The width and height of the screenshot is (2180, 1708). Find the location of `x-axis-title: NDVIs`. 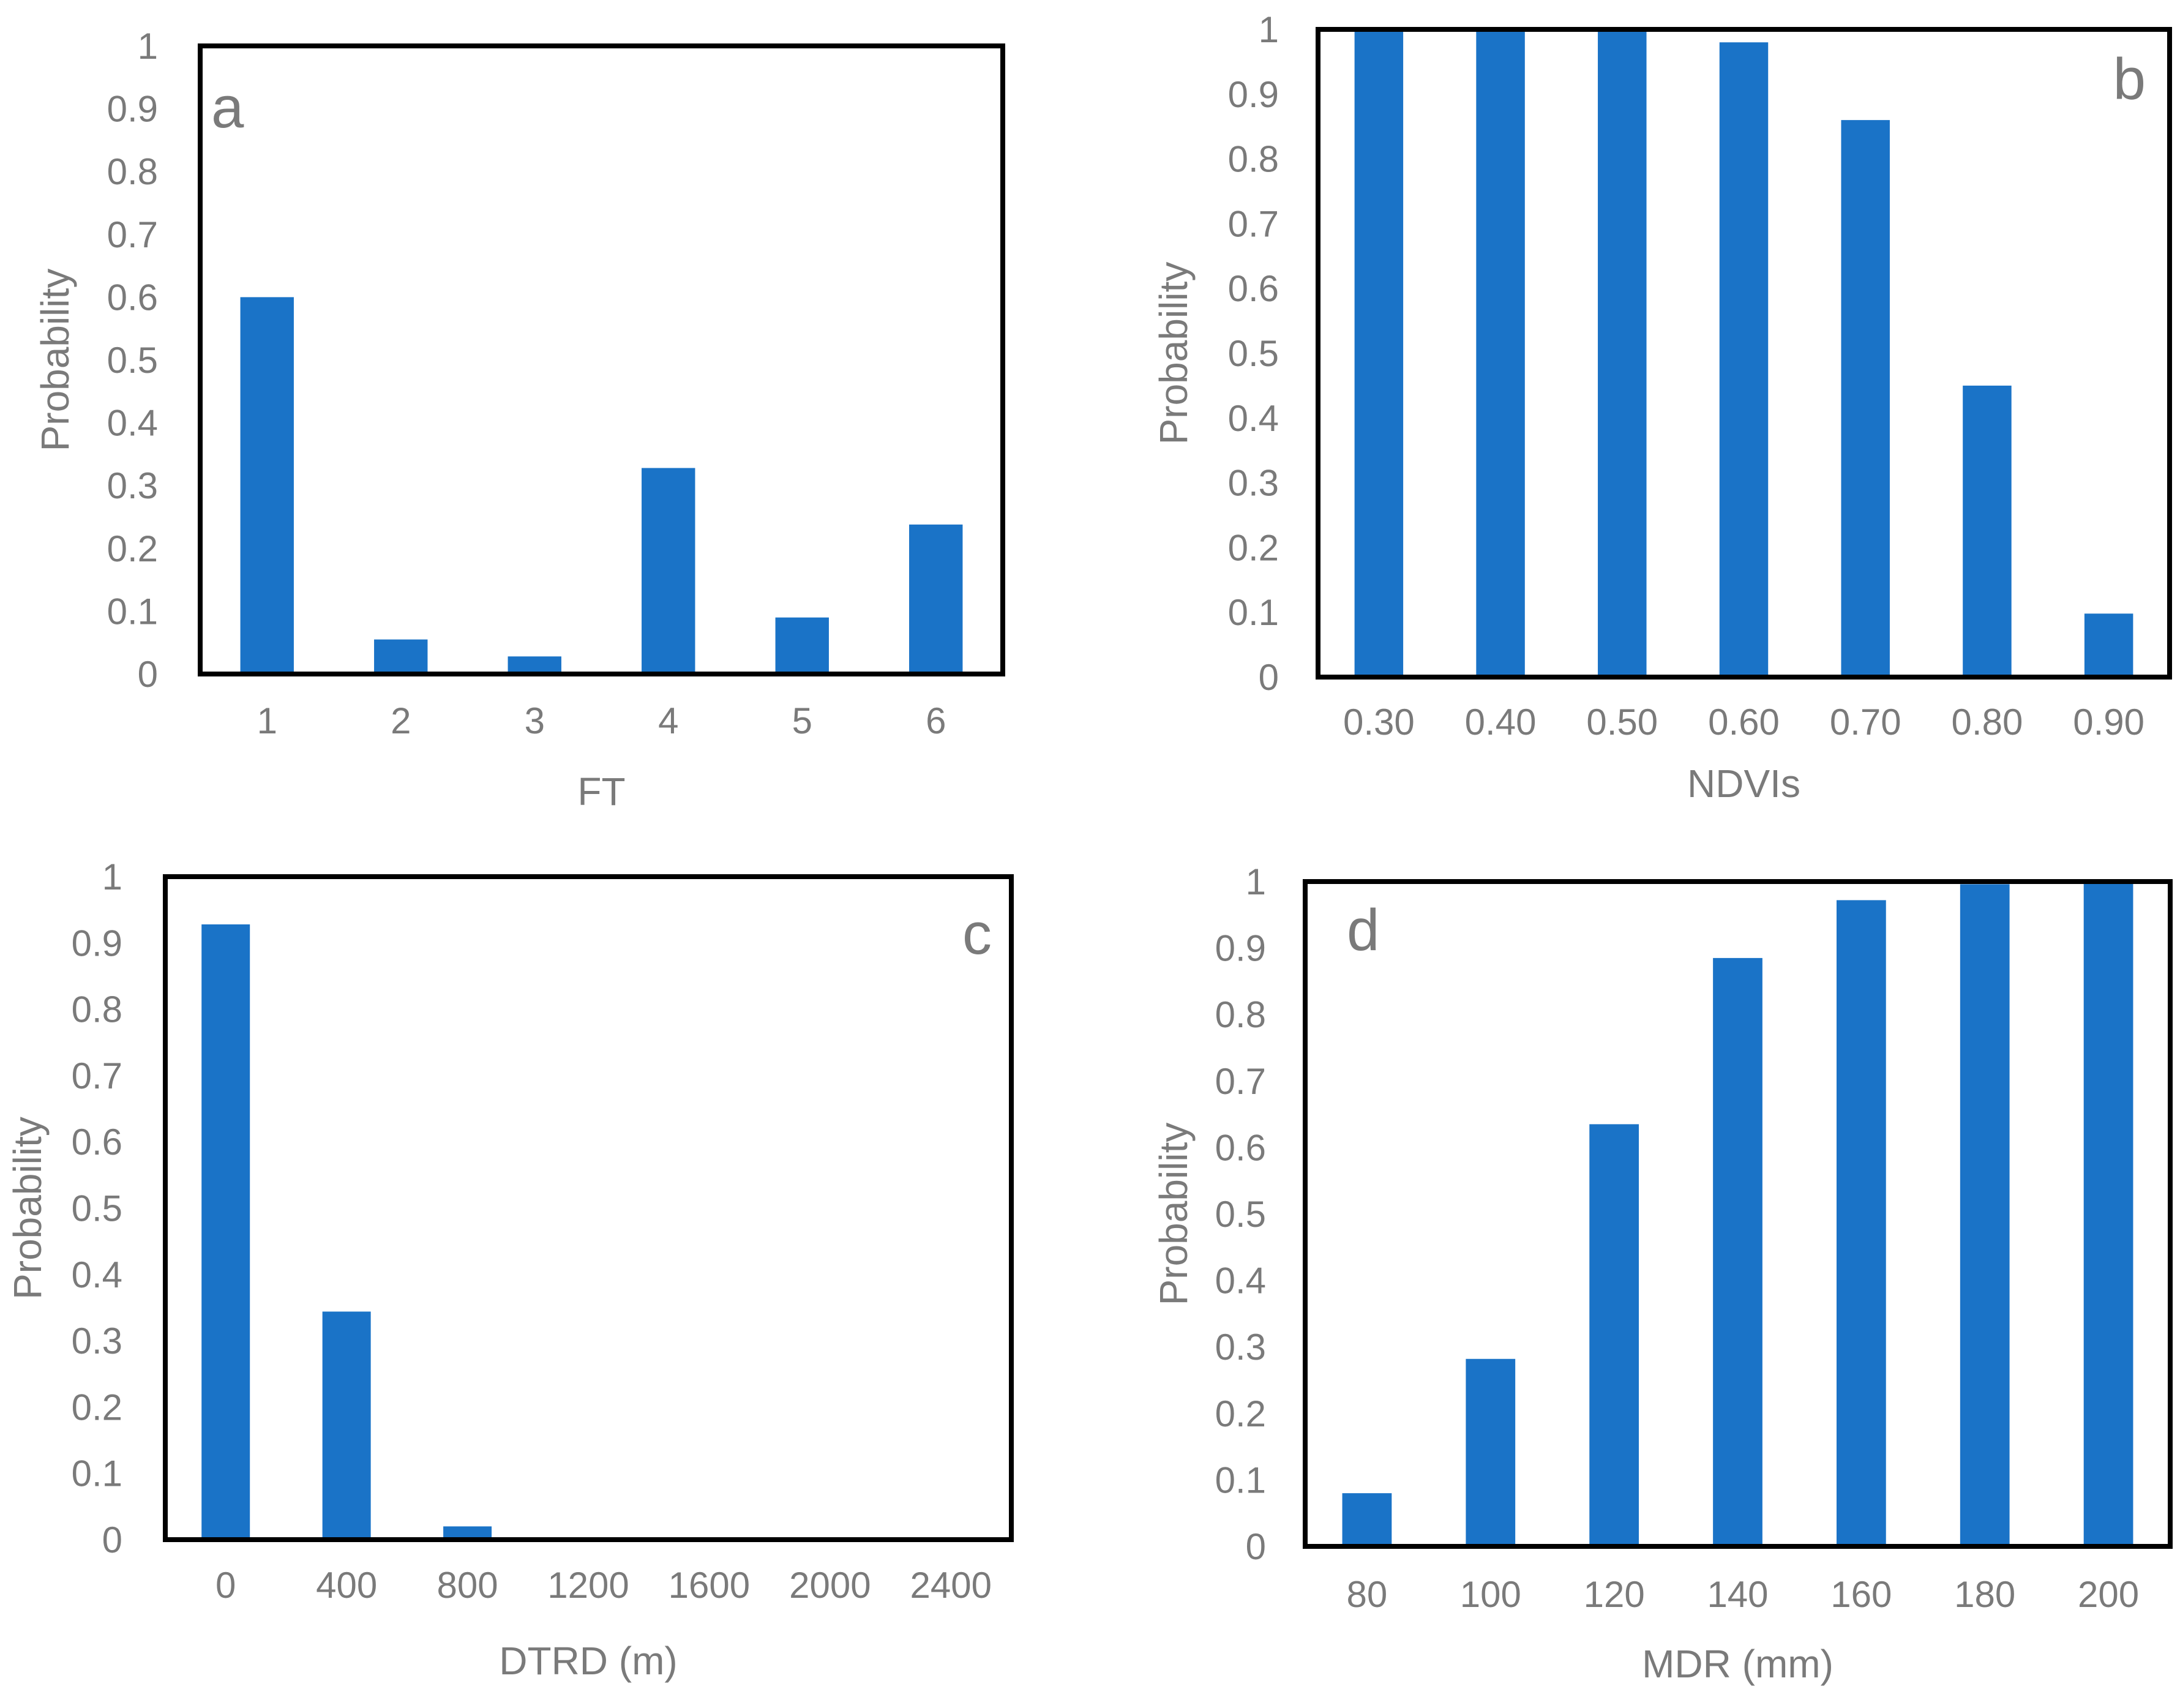

x-axis-title: NDVIs is located at coordinates (1743, 784).